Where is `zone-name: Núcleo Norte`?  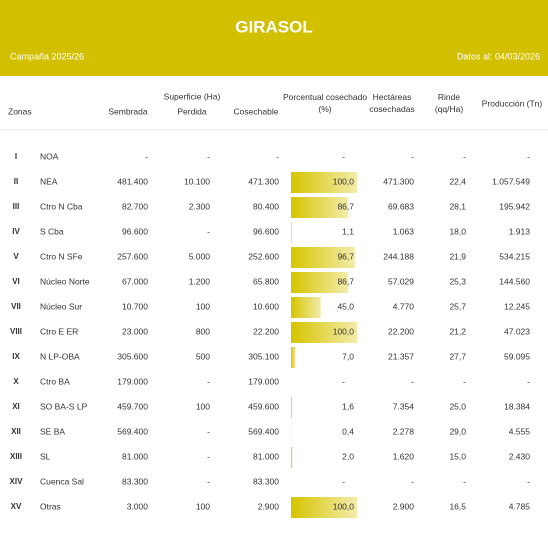
zone-name: Núcleo Norte is located at coordinates (65, 281).